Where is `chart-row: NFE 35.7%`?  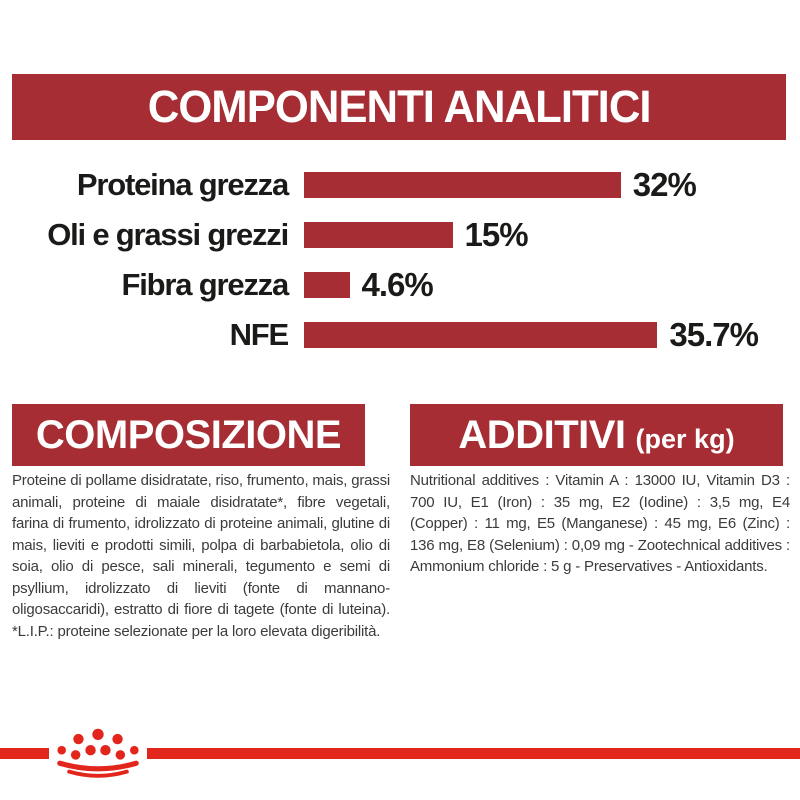
chart-row: NFE 35.7% is located at coordinates (400, 335).